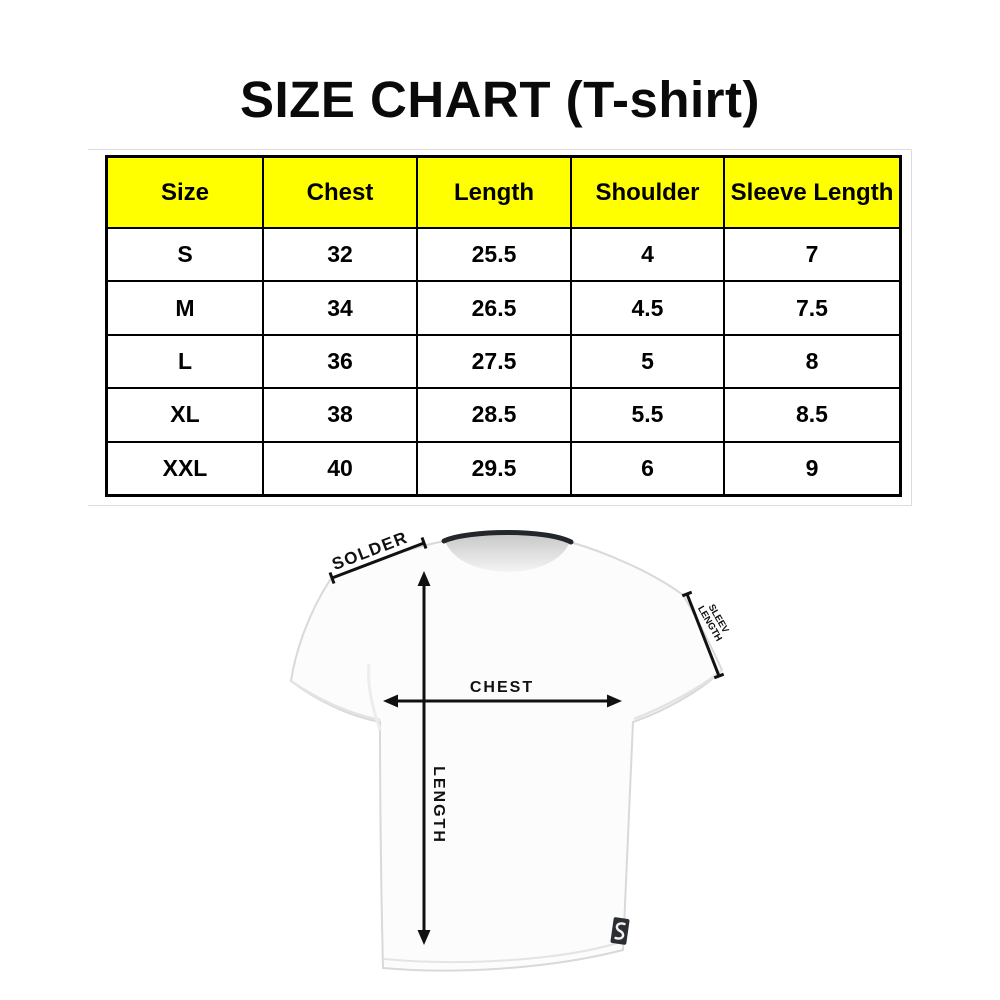  I want to click on right-sleeve-hem, so click(678, 695).